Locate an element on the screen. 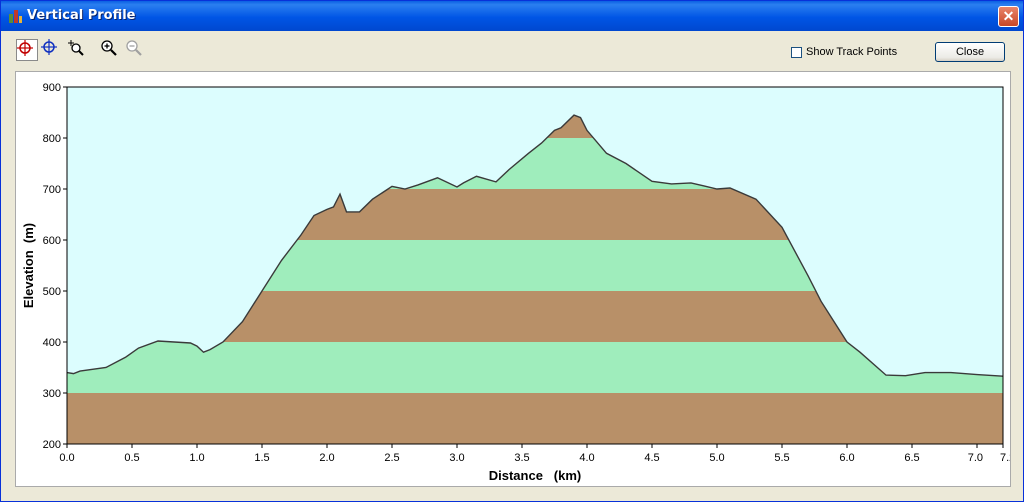 Image resolution: width=1024 pixels, height=502 pixels. window-close-button: ✕ is located at coordinates (1008, 16).